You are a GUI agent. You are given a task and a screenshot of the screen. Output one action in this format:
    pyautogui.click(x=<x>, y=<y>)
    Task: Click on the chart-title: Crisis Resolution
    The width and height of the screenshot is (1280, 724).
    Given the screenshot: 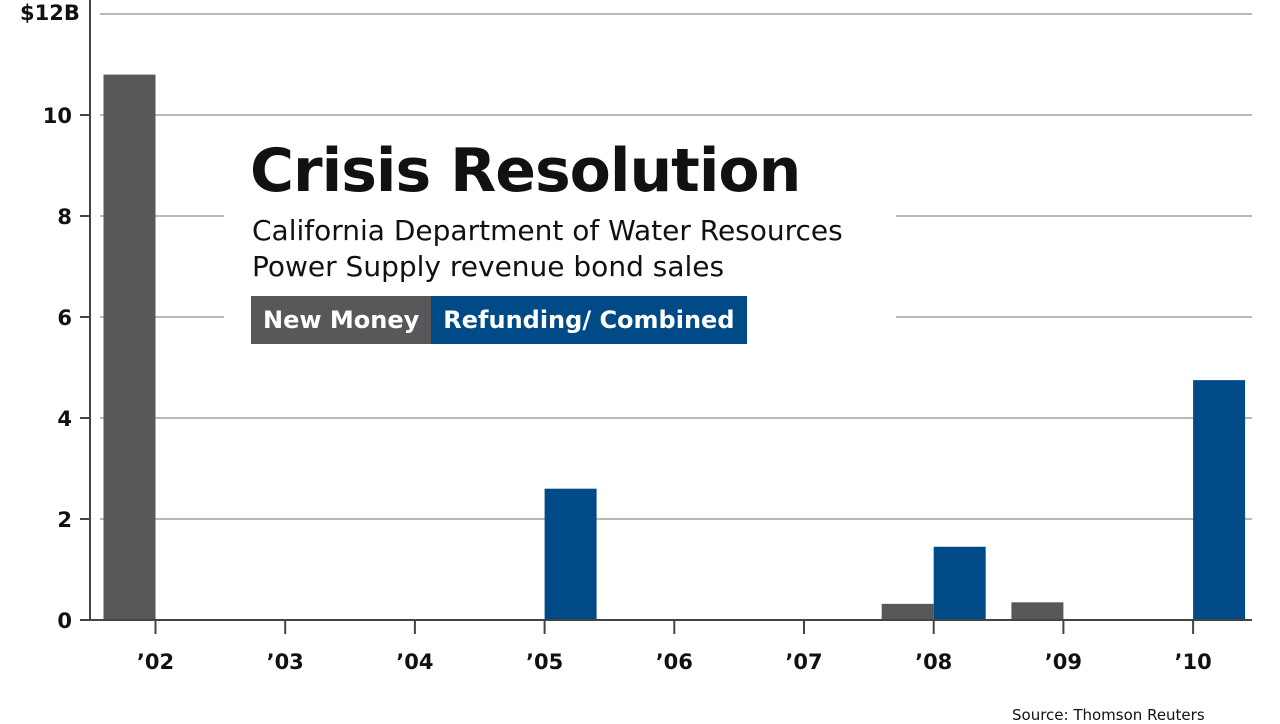 What is the action you would take?
    pyautogui.click(x=525, y=171)
    